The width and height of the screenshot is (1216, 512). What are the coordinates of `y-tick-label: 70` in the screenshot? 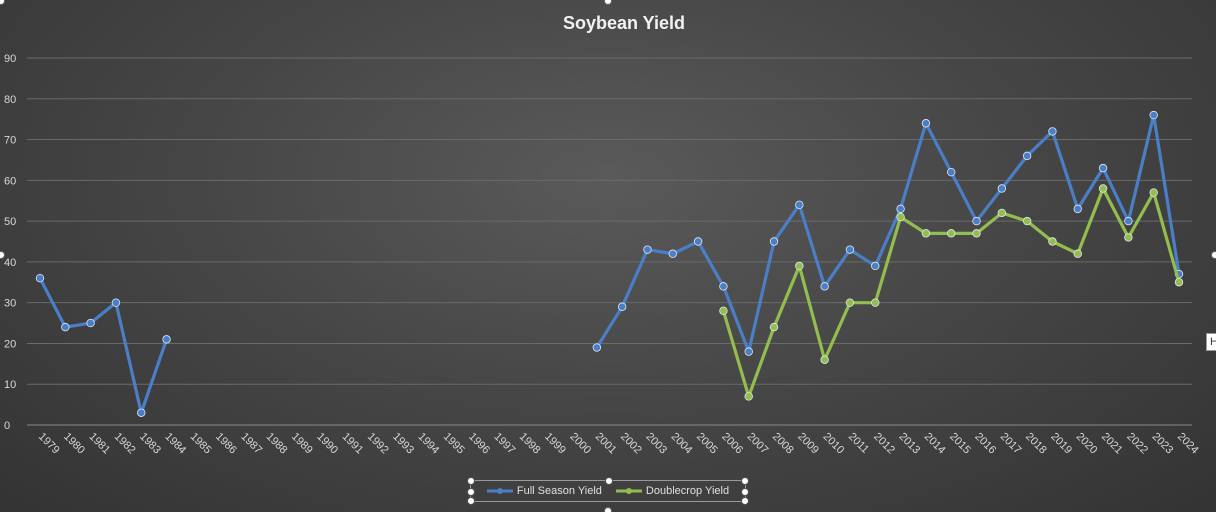 It's located at (10, 141).